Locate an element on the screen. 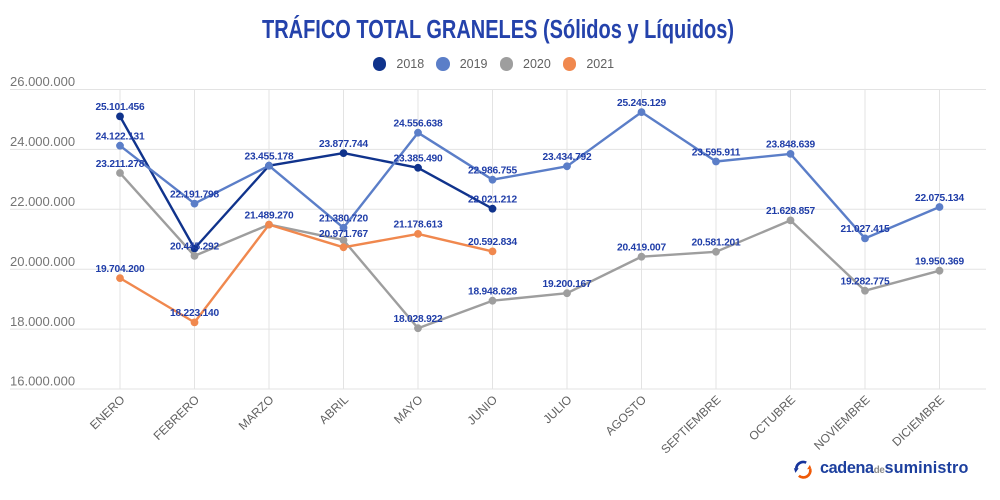 The image size is (1000, 500). svg-text: 24.556.638 is located at coordinates (419, 124).